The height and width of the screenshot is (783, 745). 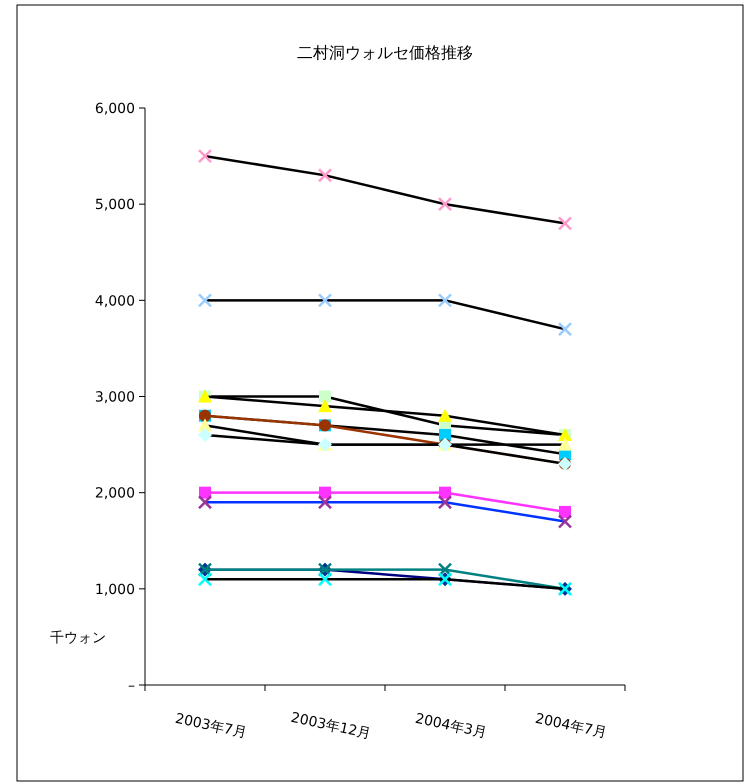 I want to click on x-tick-label: 2004年7月, so click(x=571, y=726).